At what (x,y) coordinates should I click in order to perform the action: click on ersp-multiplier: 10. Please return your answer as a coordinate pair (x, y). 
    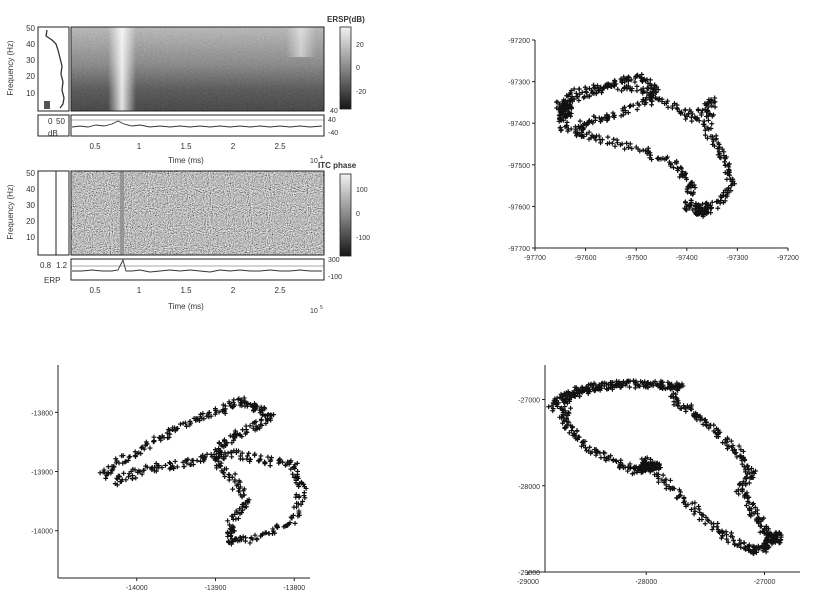
    Looking at the image, I should click on (314, 161).